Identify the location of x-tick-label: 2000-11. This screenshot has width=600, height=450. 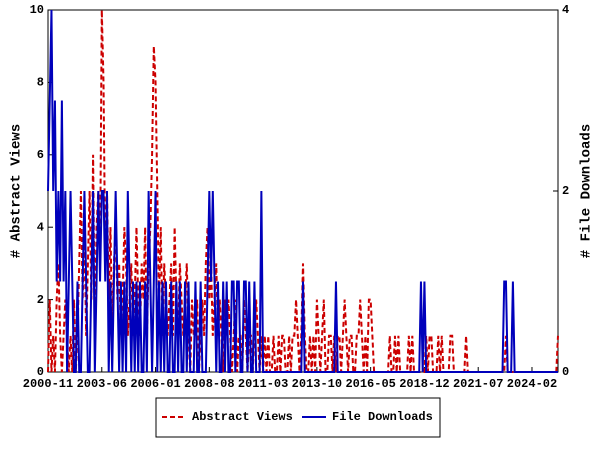
(48, 384).